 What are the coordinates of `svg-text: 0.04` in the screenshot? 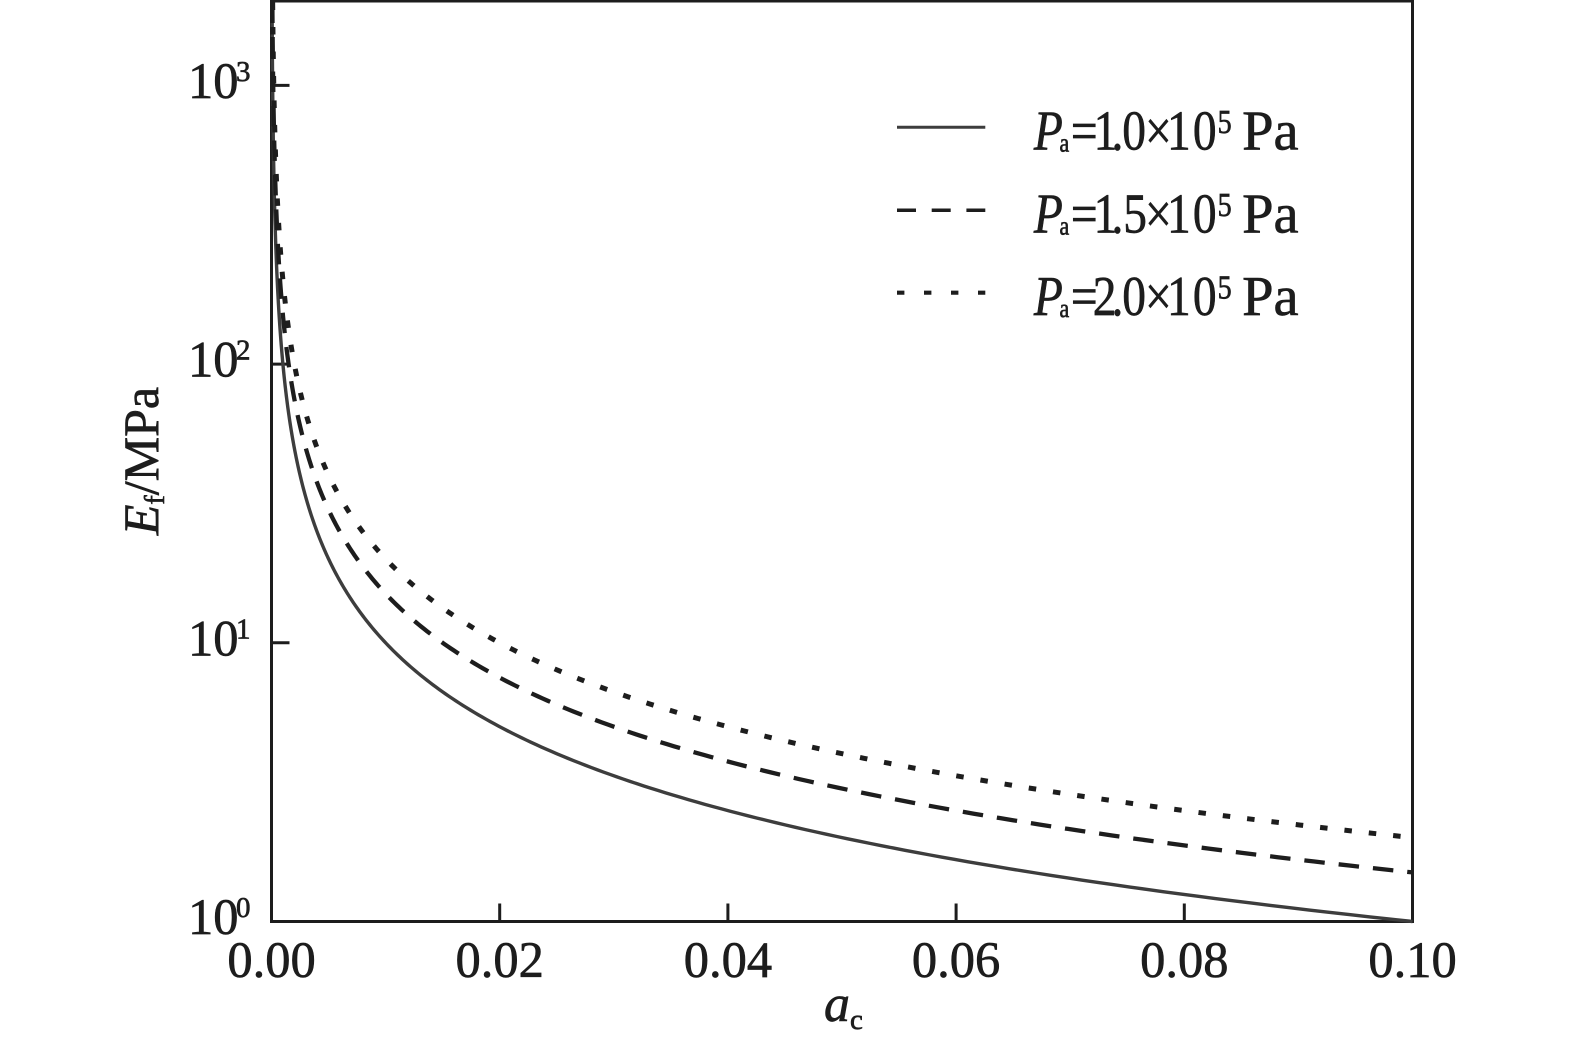 It's located at (728, 960).